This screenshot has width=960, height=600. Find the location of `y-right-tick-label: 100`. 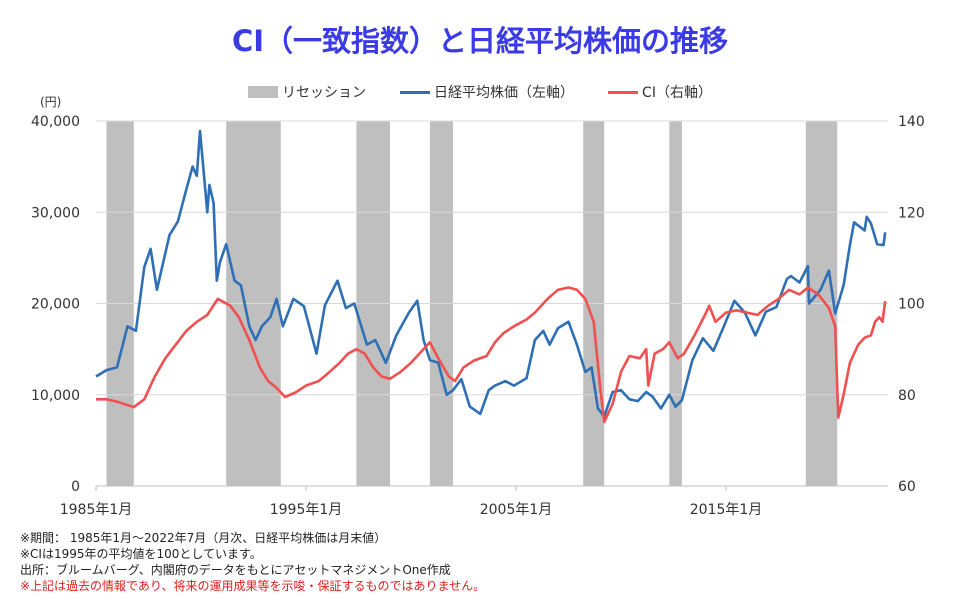

y-right-tick-label: 100 is located at coordinates (911, 305).